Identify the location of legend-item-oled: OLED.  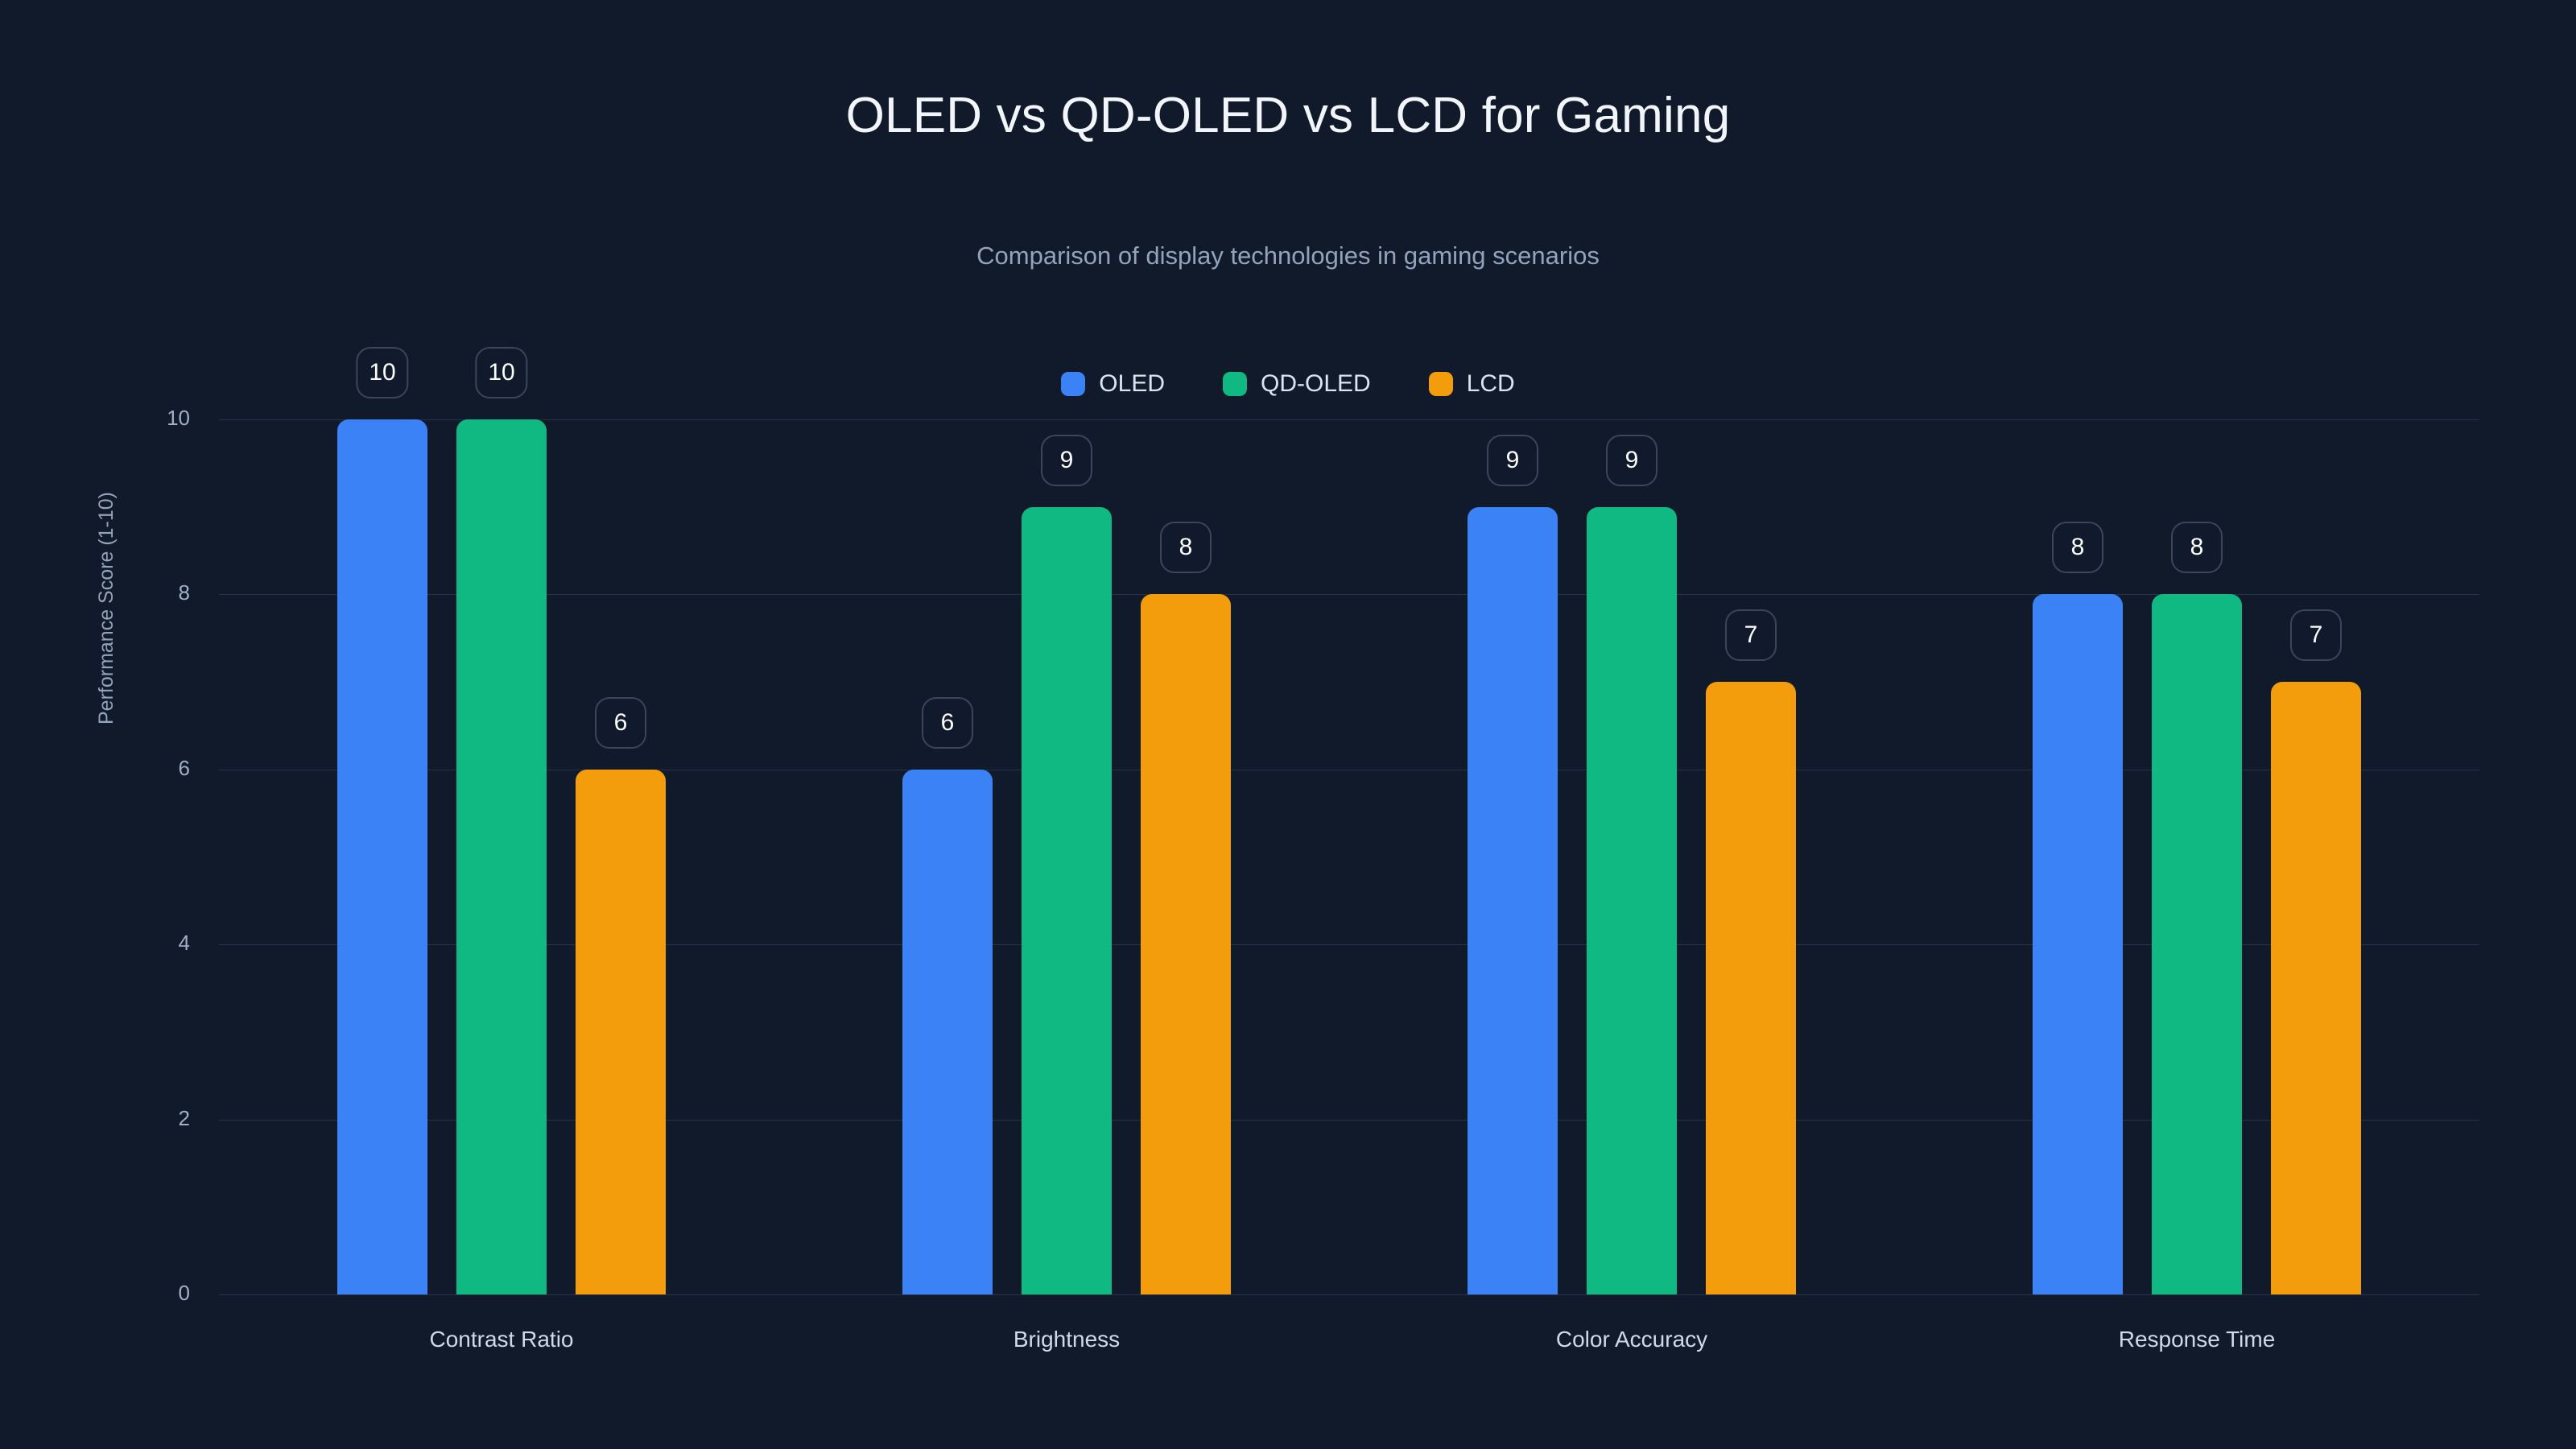
(1113, 384).